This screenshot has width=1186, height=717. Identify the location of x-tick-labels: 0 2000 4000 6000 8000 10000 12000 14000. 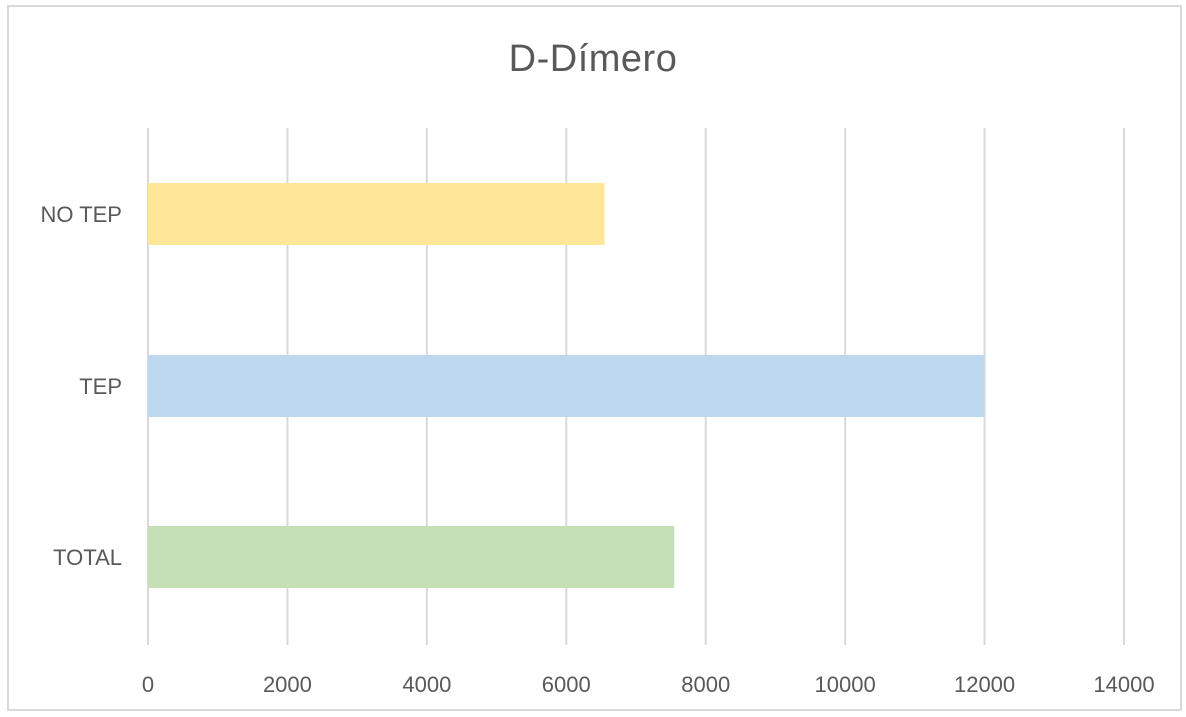
(648, 684).